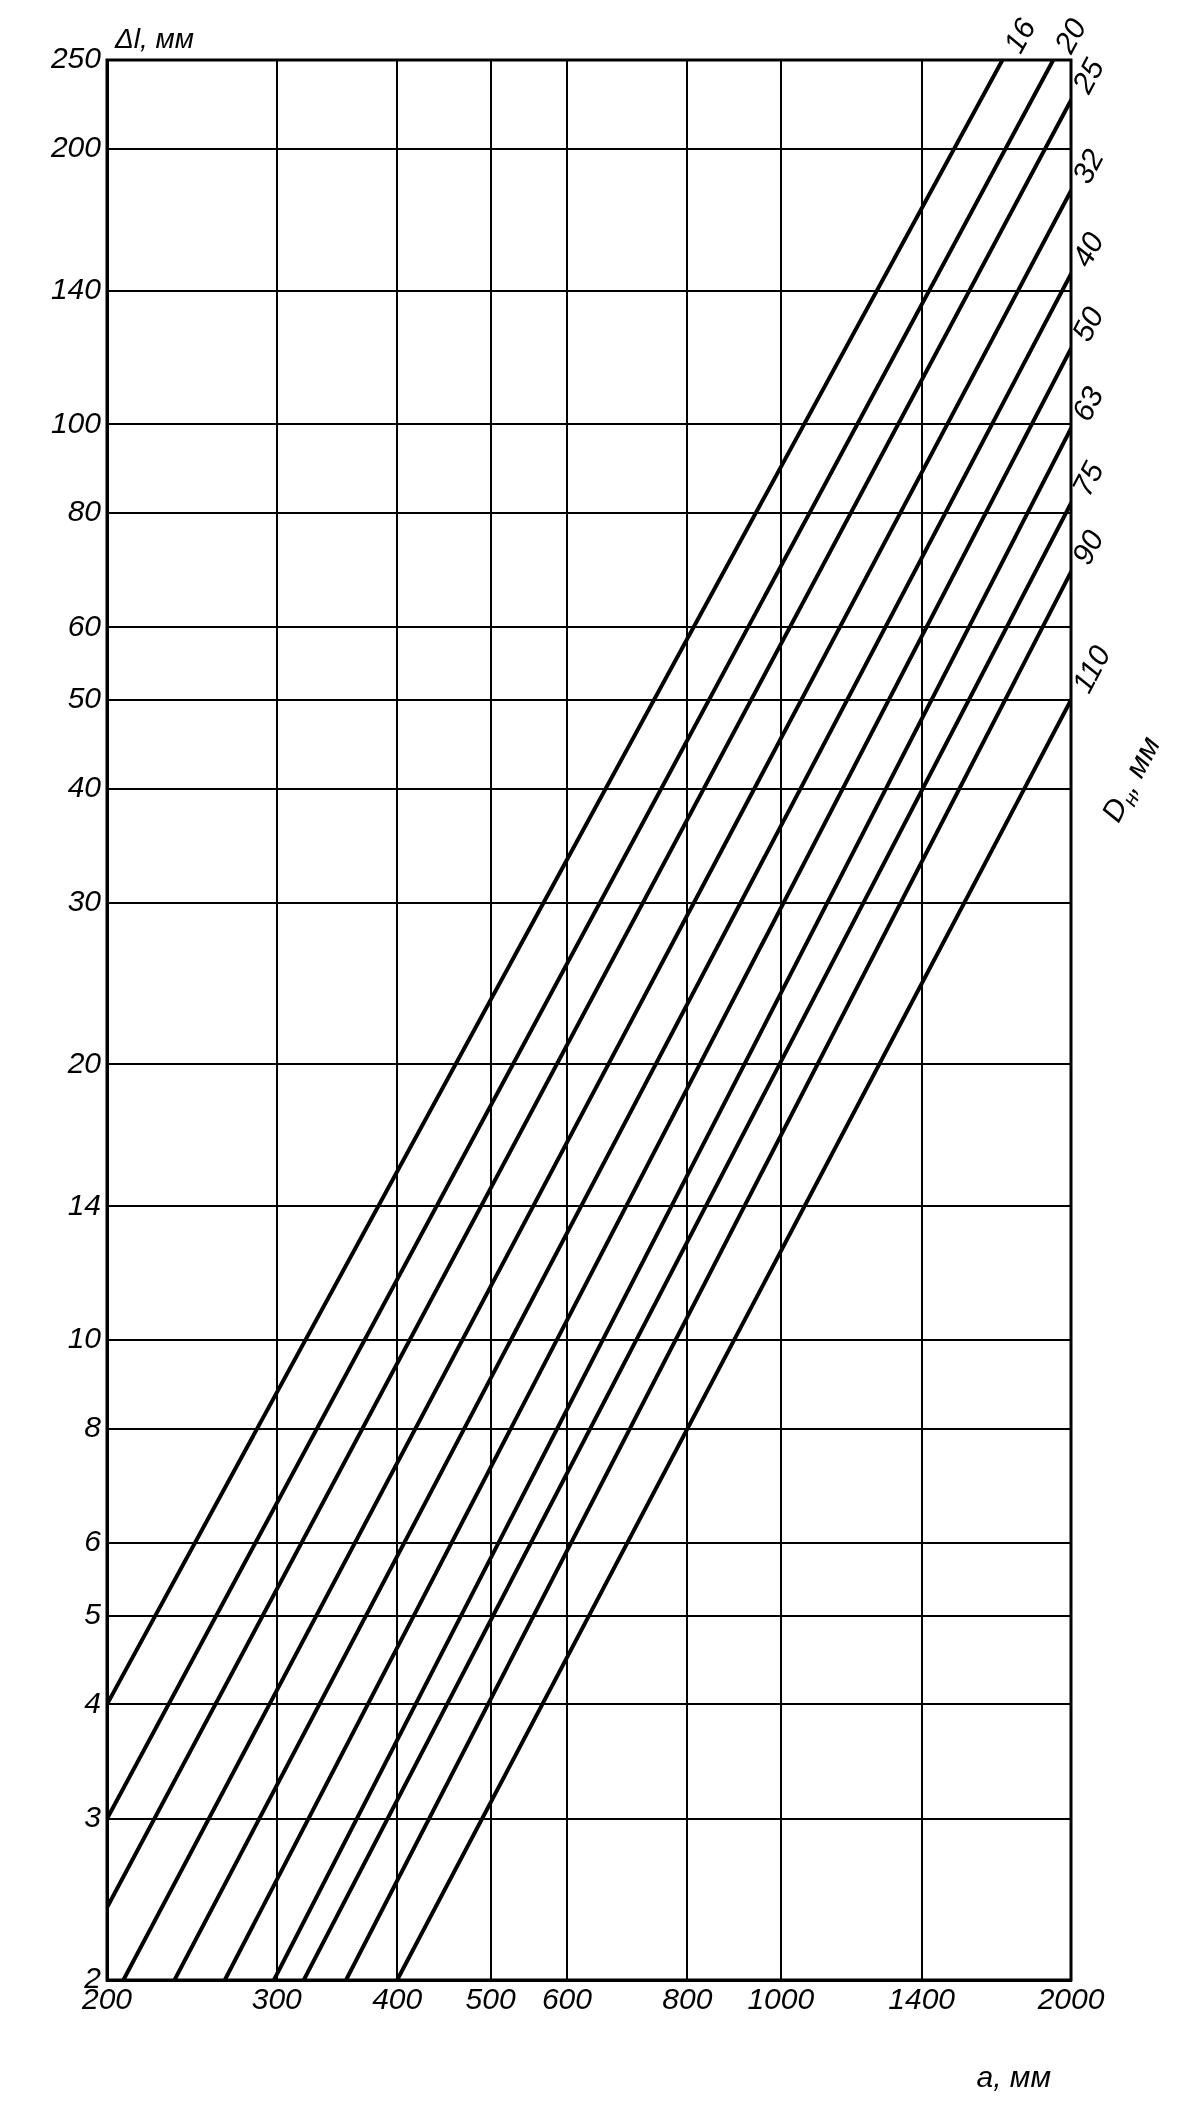 This screenshot has width=1197, height=2107. I want to click on x-tick-label: 800, so click(687, 1999).